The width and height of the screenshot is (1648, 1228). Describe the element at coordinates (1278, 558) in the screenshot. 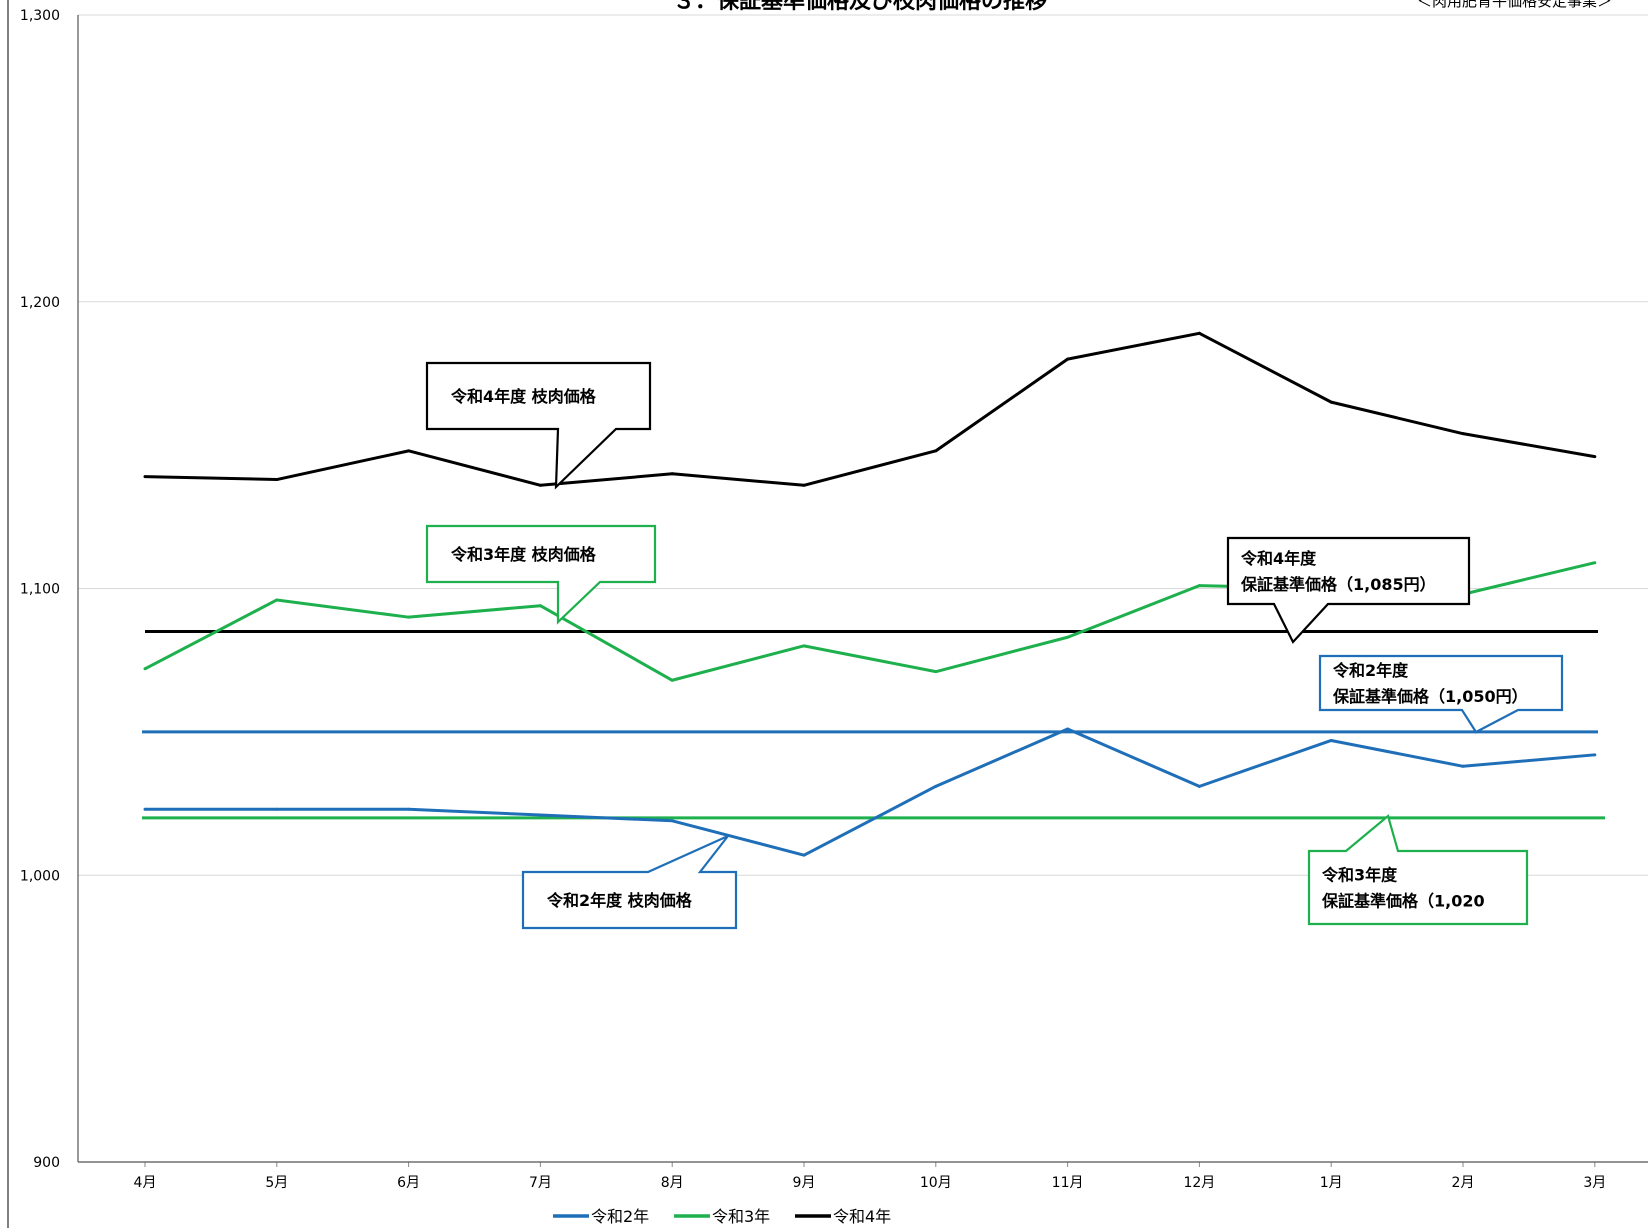

I see `callout-text: 令和4年度` at that location.